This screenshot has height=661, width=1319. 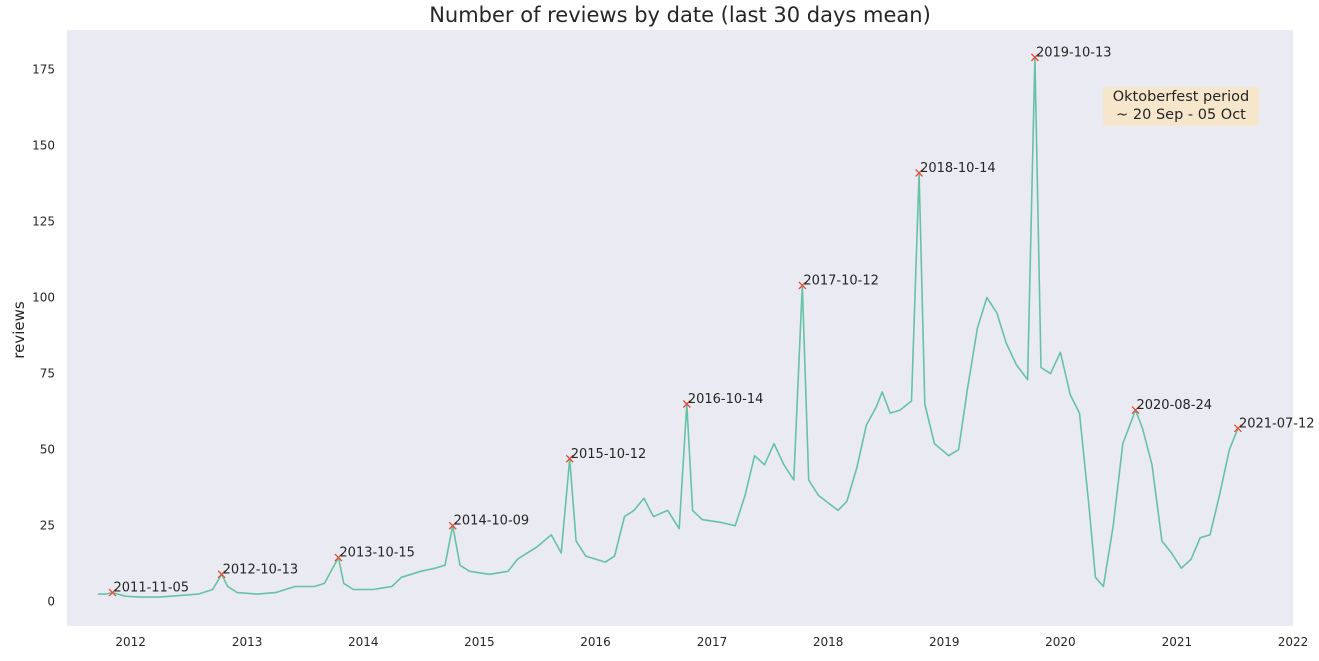 I want to click on x-tick-label: 2012, so click(x=130, y=642).